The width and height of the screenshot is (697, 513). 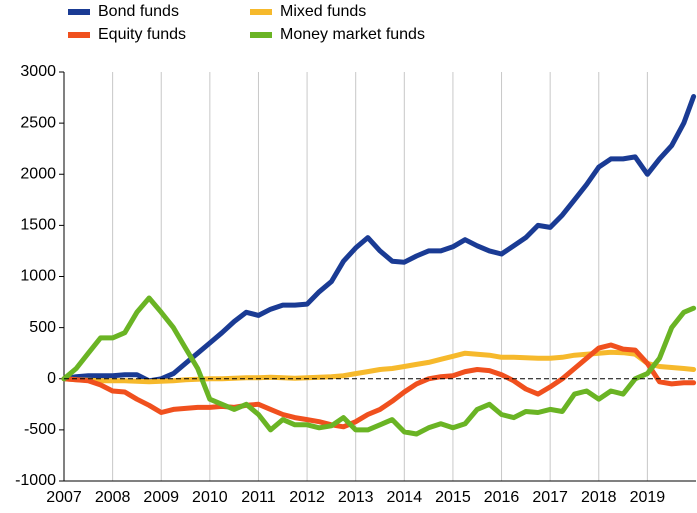 I want to click on y-tick-label: 1500, so click(x=38, y=225).